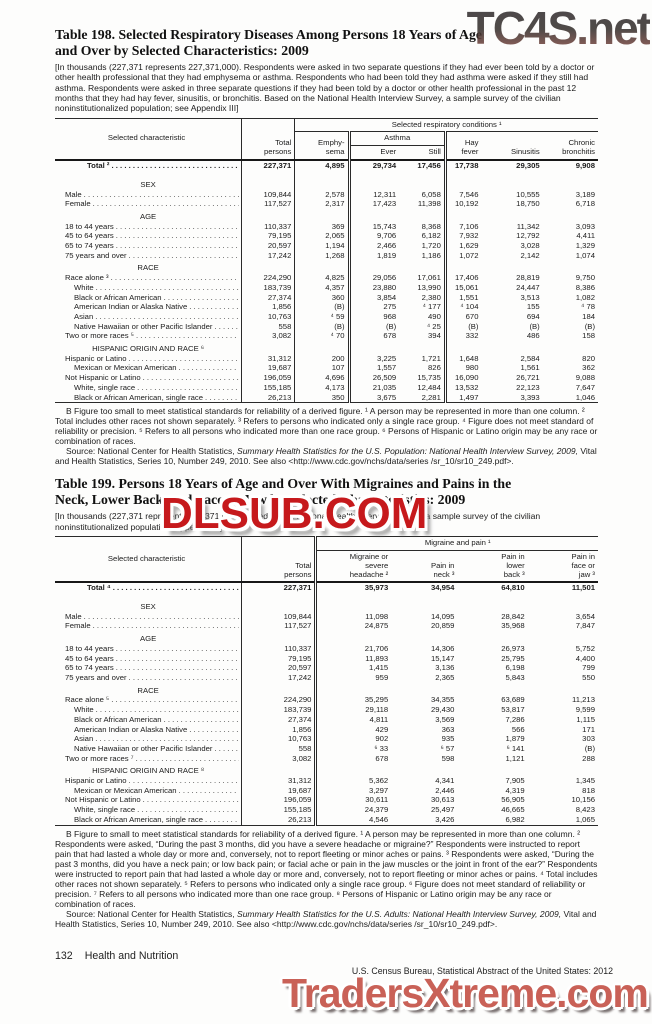  What do you see at coordinates (149, 139) in the screenshot?
I see `col-header-selected-characteristic: Selected characteristic` at bounding box center [149, 139].